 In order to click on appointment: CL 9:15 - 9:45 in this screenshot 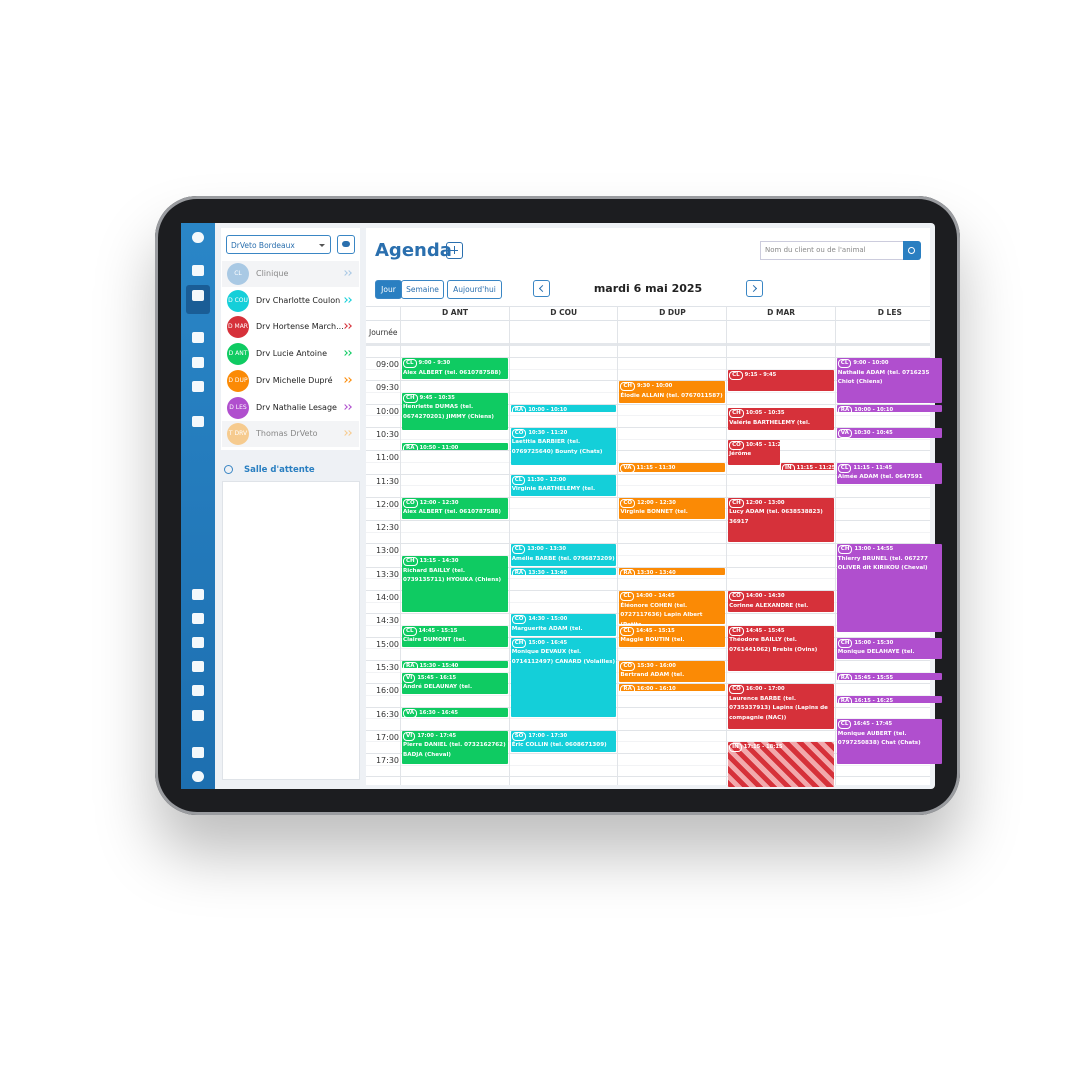, I will do `click(781, 380)`.